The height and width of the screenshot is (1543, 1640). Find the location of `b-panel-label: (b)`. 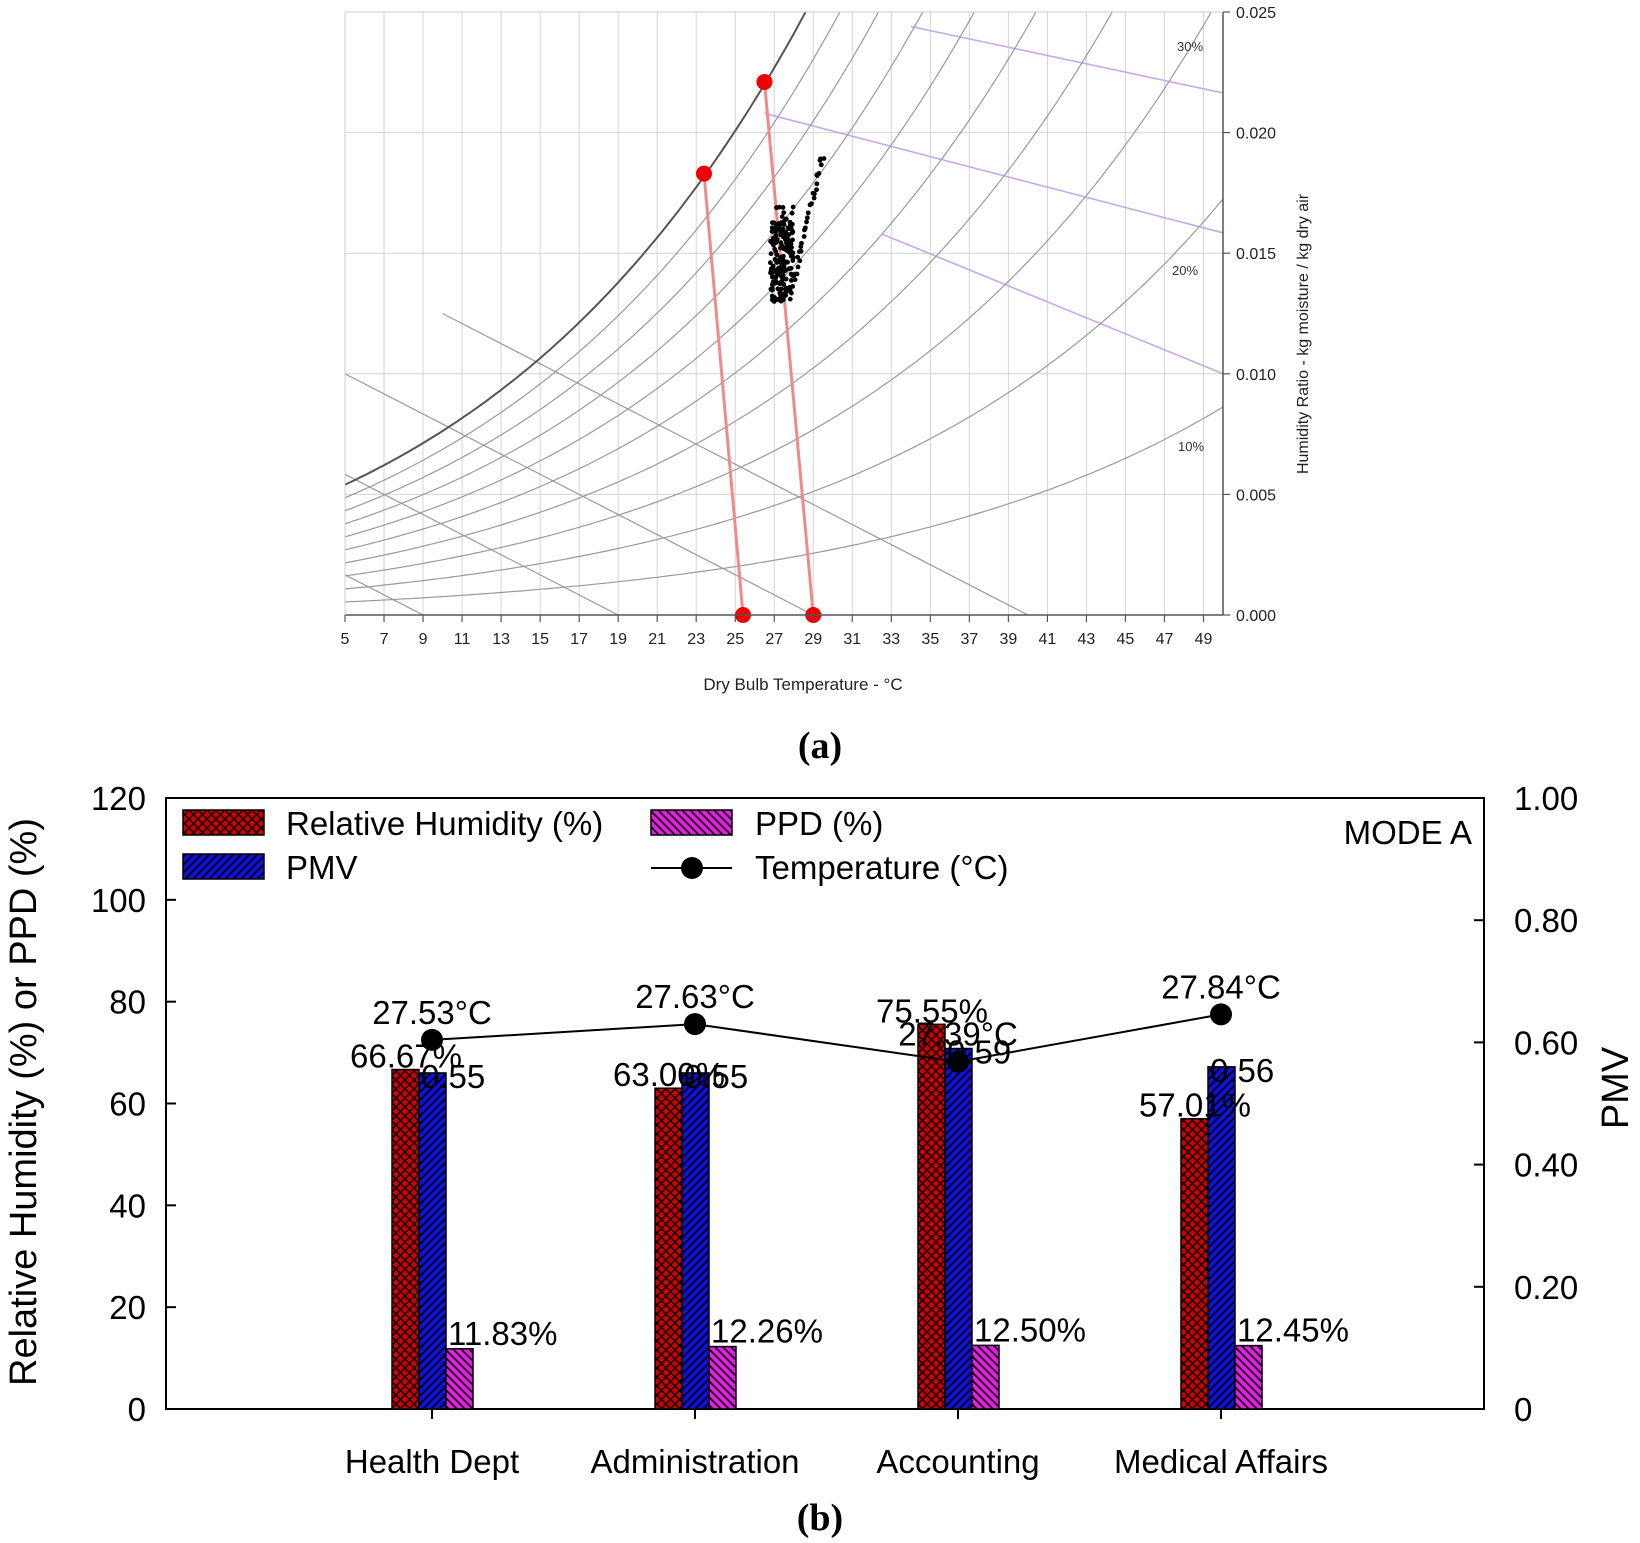

b-panel-label: (b) is located at coordinates (820, 1518).